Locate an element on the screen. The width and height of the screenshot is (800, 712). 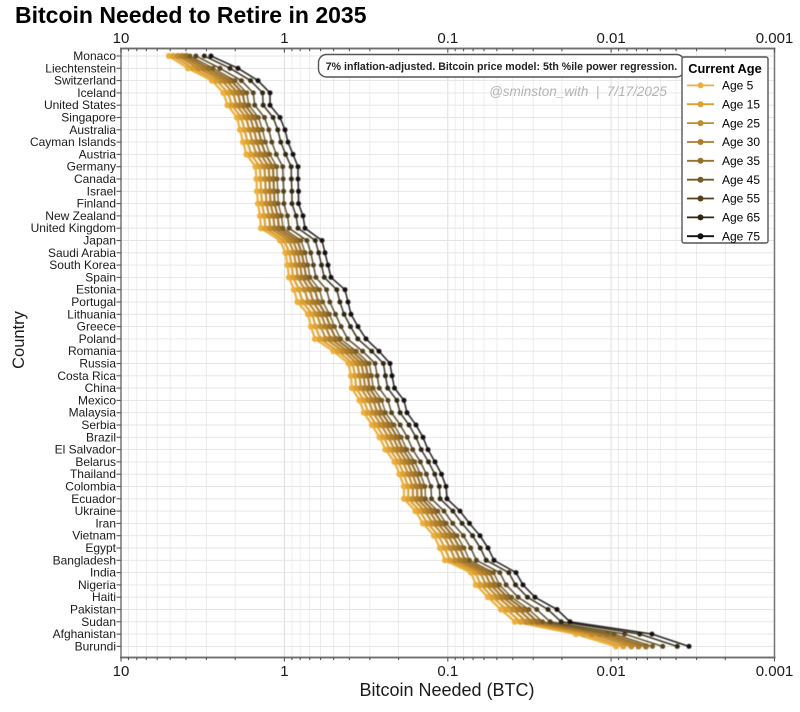
svg-text: Australia is located at coordinates (92, 130).